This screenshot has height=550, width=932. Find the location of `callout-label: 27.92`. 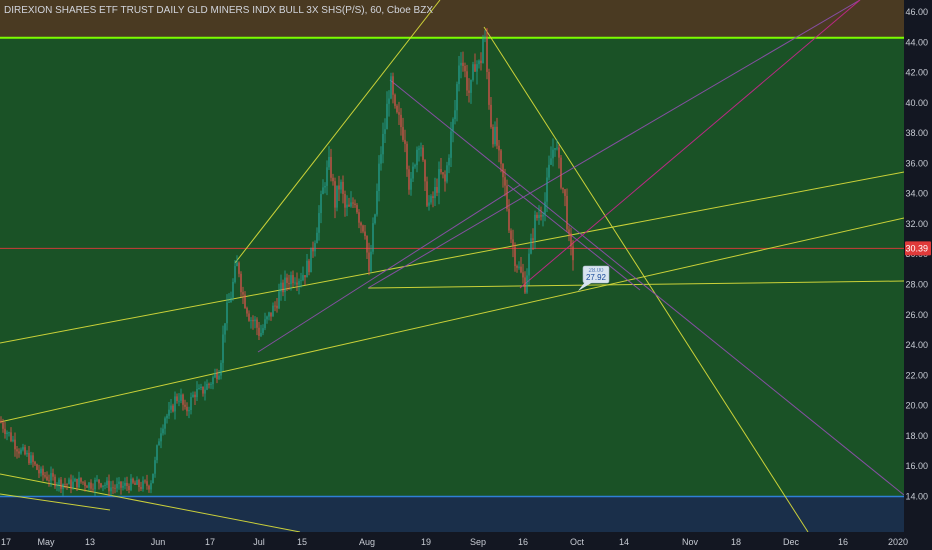

callout-label: 27.92 is located at coordinates (596, 277).